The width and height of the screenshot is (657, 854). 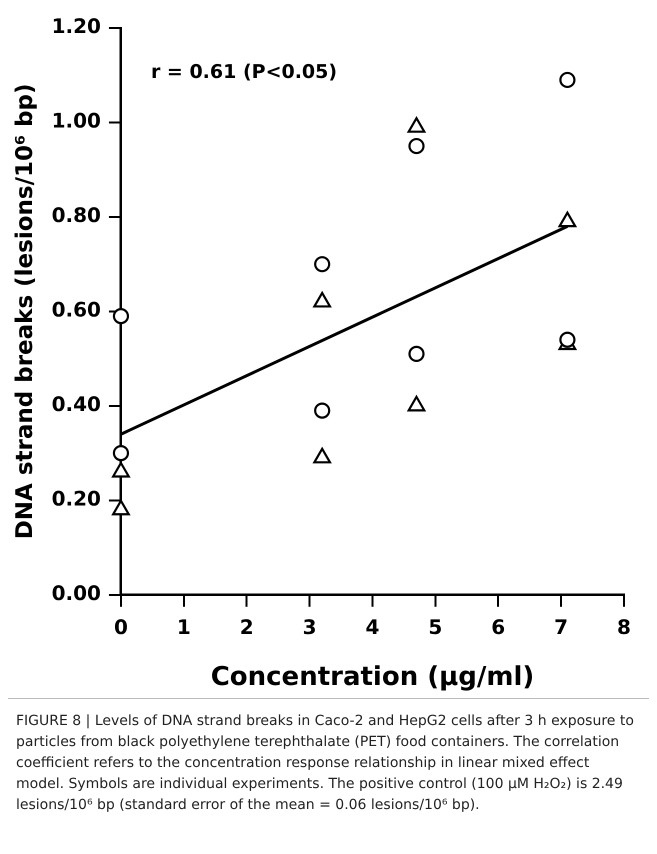 What do you see at coordinates (76, 593) in the screenshot?
I see `y-tick-label: 0.00` at bounding box center [76, 593].